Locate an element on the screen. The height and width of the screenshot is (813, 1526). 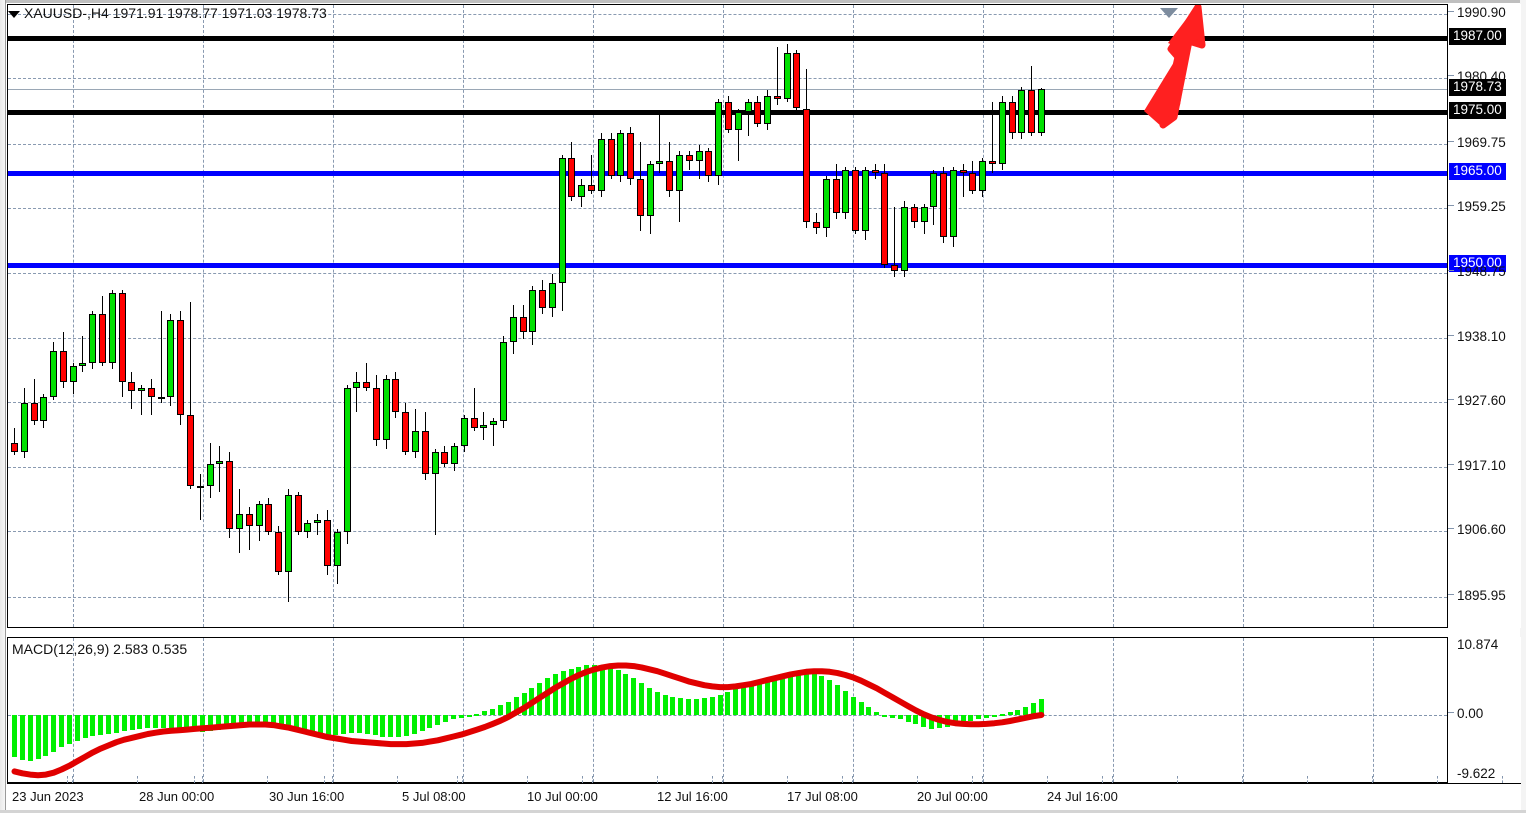
price-axis-level-label-blue: 1950.00 is located at coordinates (1477, 263).